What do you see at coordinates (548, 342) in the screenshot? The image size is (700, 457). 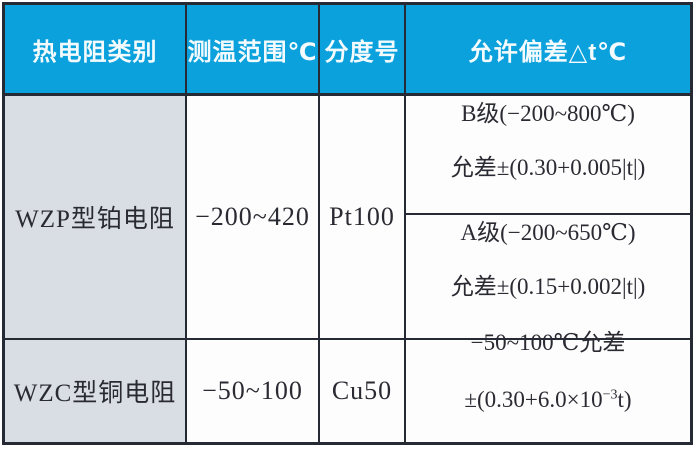 I see `wzc-deviation-range-label: −50~100℃允差` at bounding box center [548, 342].